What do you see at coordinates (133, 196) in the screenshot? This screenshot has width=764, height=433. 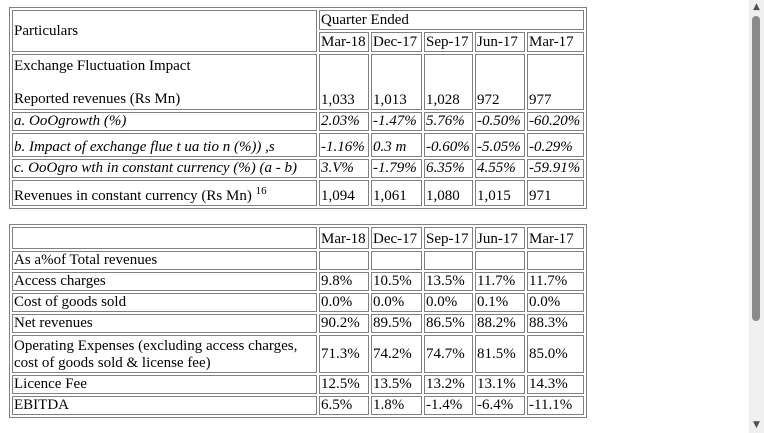 I see `row-label: Revenues in constant currency (Rs Mn)` at bounding box center [133, 196].